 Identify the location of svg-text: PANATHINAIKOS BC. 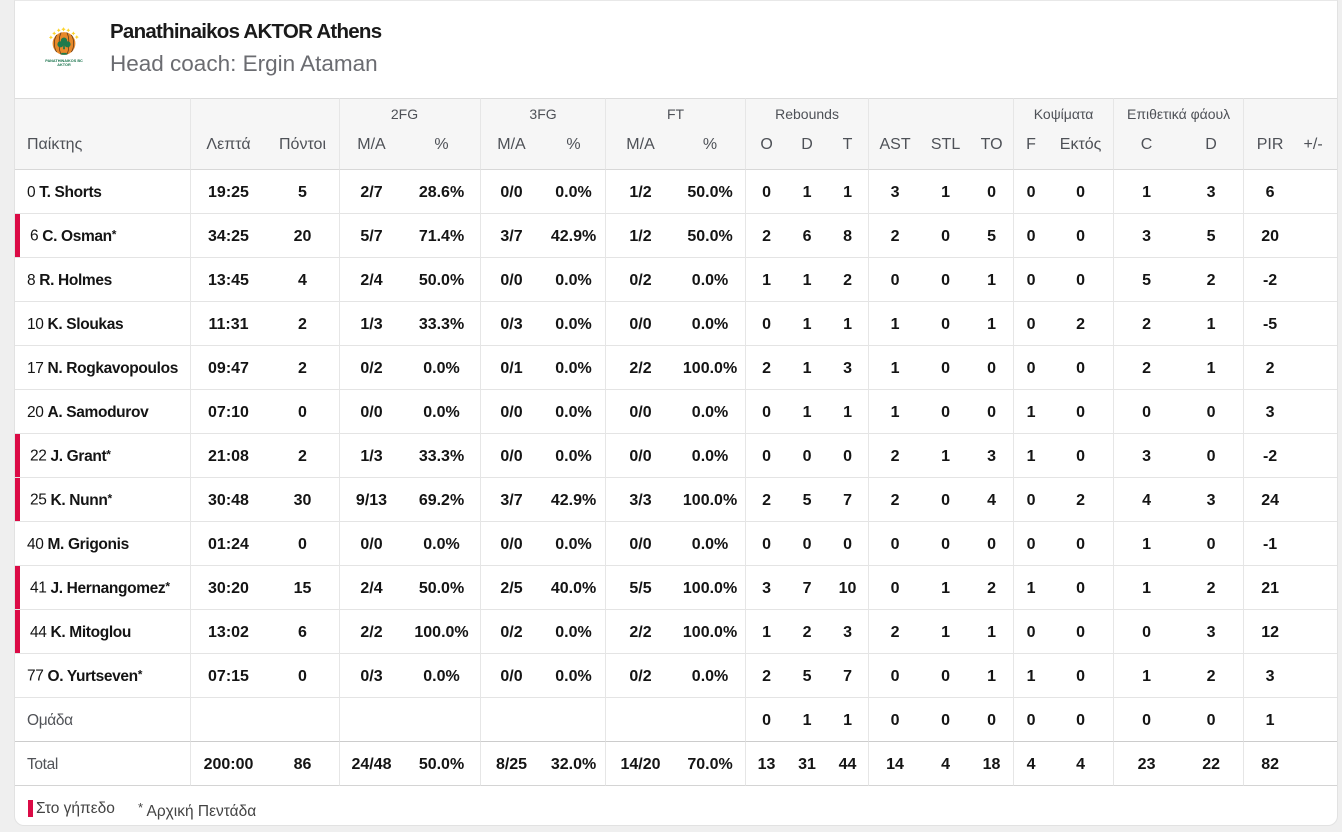
(64, 61).